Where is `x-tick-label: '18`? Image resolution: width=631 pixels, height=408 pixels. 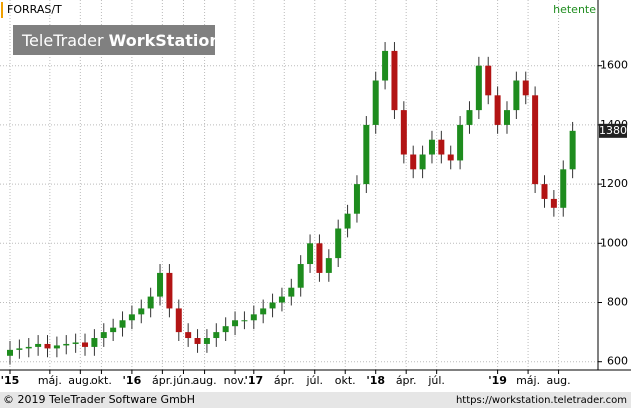 x-tick-label: '18 is located at coordinates (375, 380).